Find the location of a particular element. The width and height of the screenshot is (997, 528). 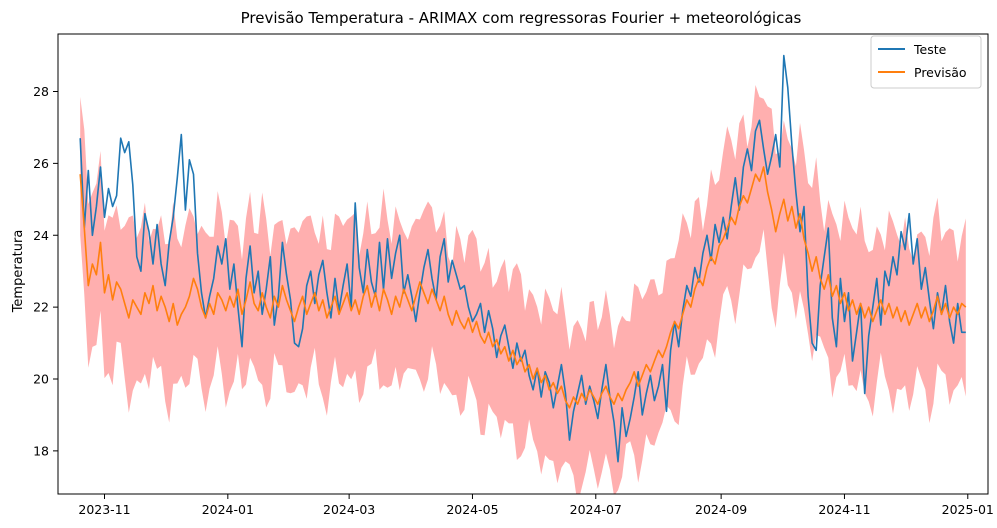

x-tick-label: 2024-01 is located at coordinates (228, 509).